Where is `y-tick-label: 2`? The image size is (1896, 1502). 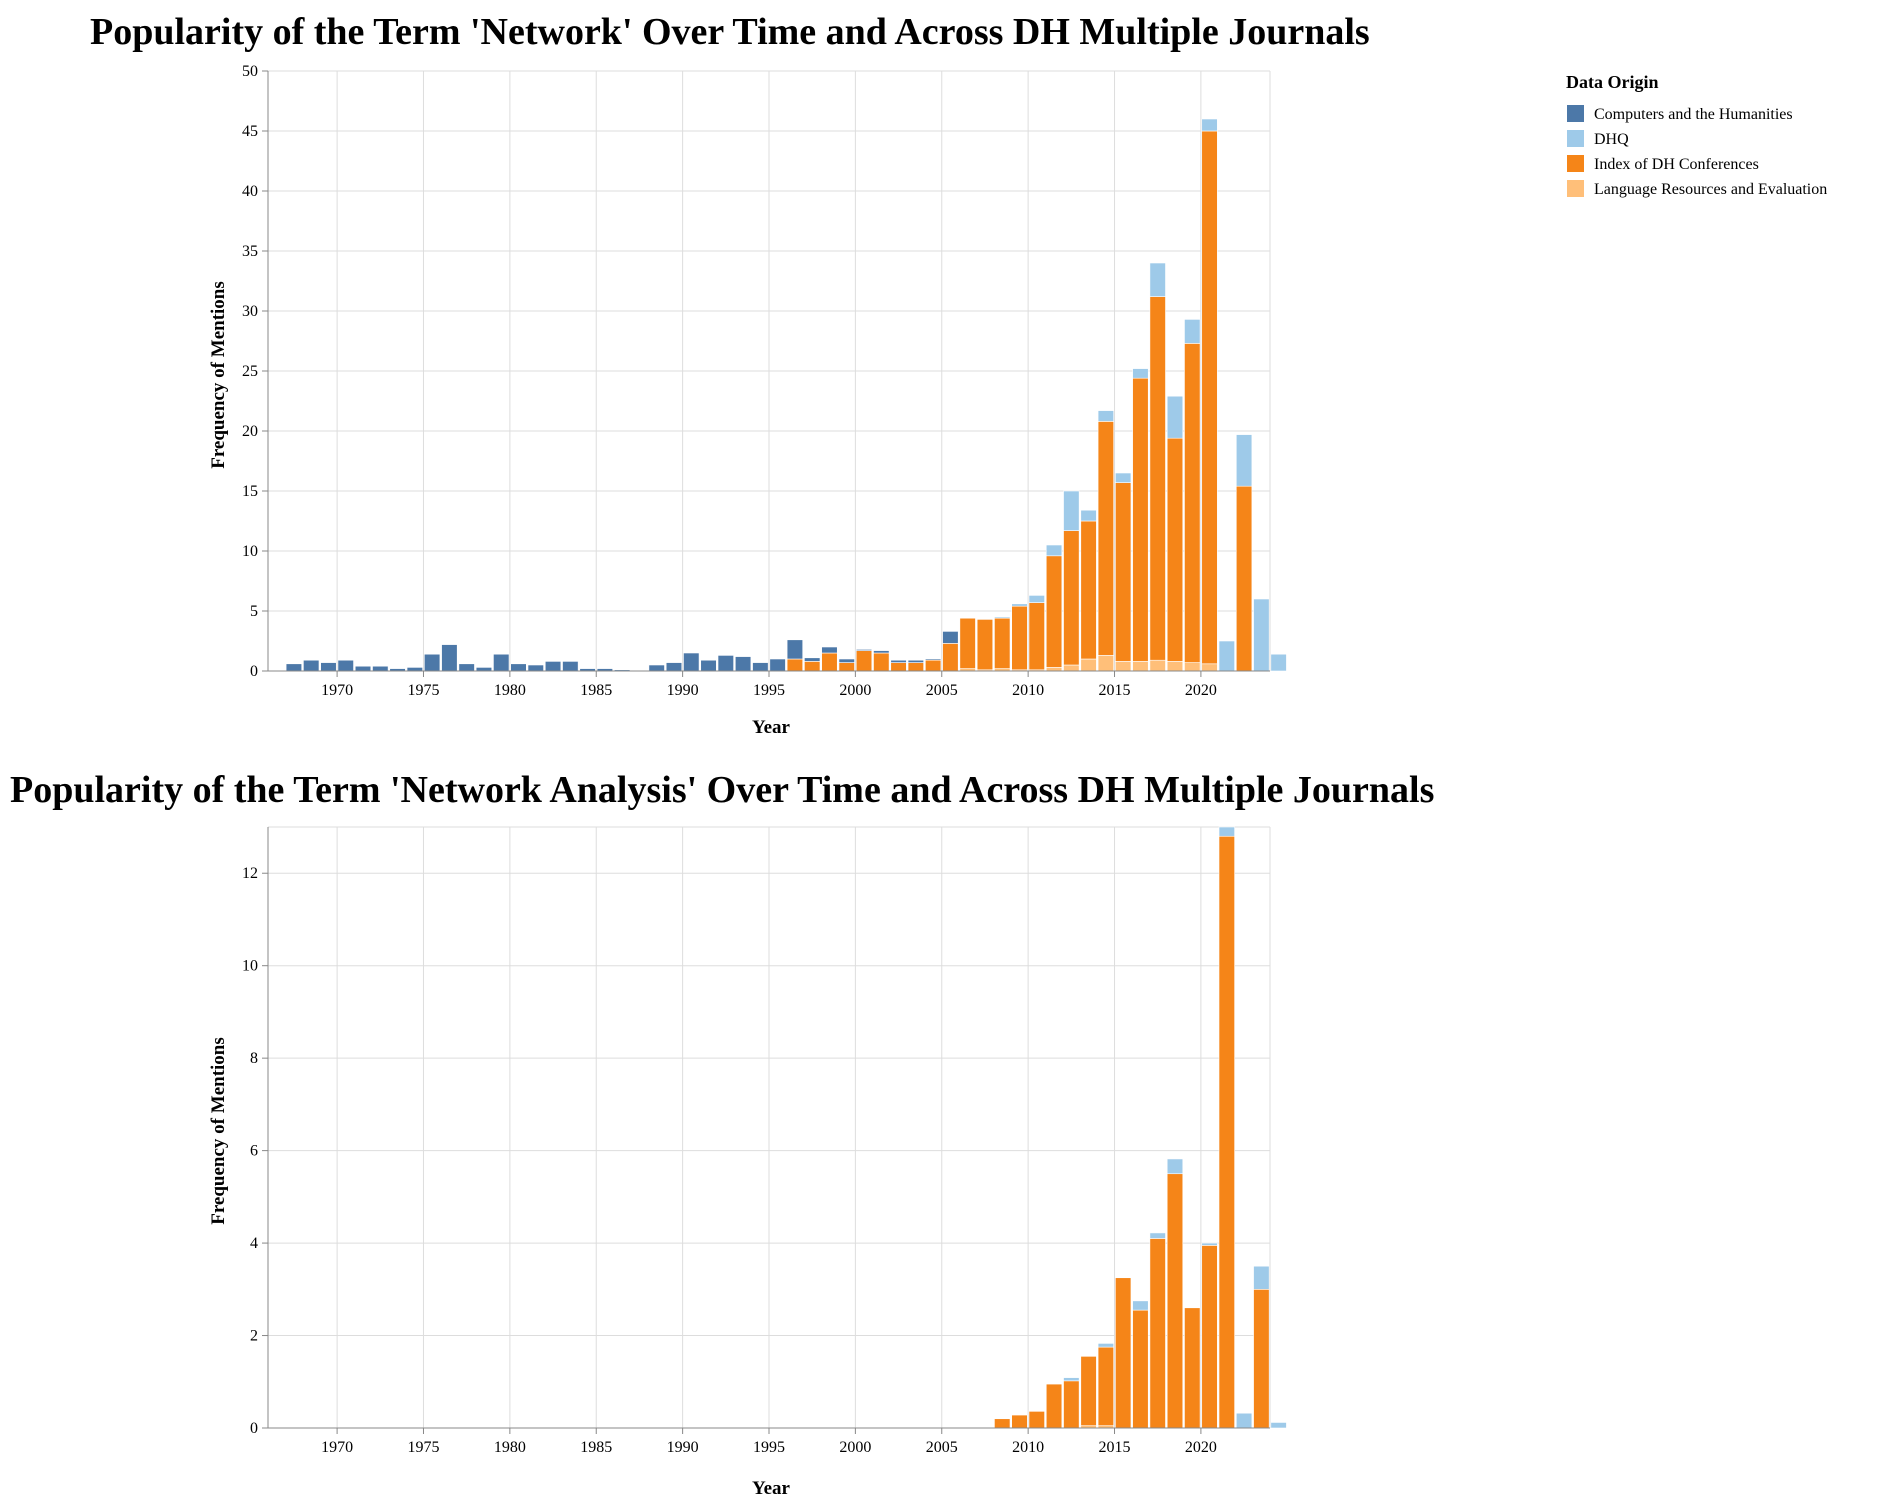 y-tick-label: 2 is located at coordinates (254, 1336).